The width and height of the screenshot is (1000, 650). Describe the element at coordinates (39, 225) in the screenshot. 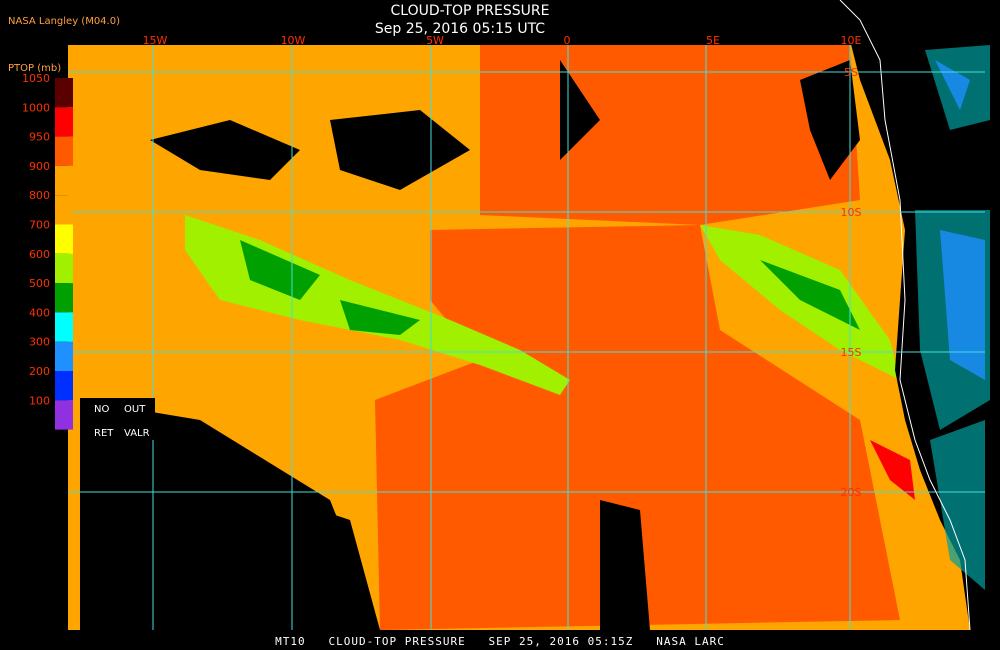

I see `legend-tick-label: 700` at that location.